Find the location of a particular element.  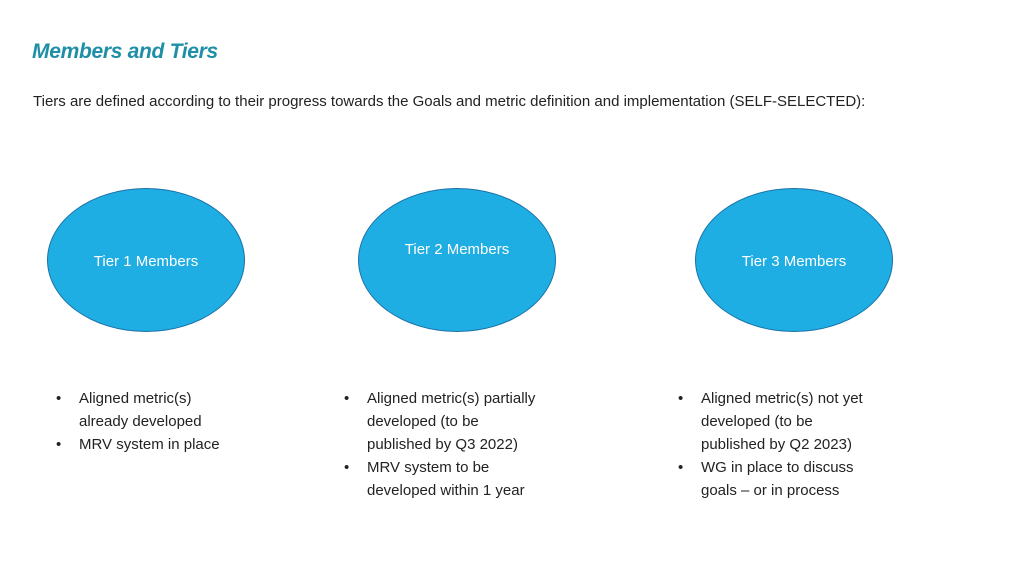

bullet-line: published by Q2 2023) is located at coordinates (776, 444).